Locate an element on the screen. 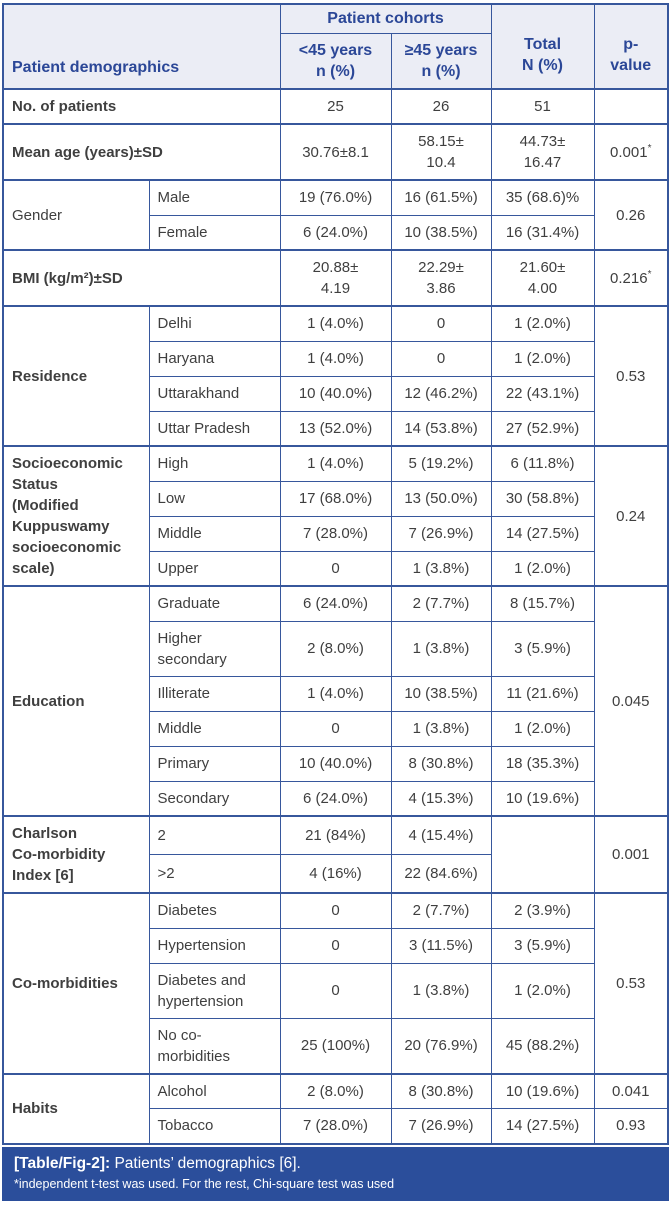  row-sub-label: Diabetes and hypertension is located at coordinates (214, 990).